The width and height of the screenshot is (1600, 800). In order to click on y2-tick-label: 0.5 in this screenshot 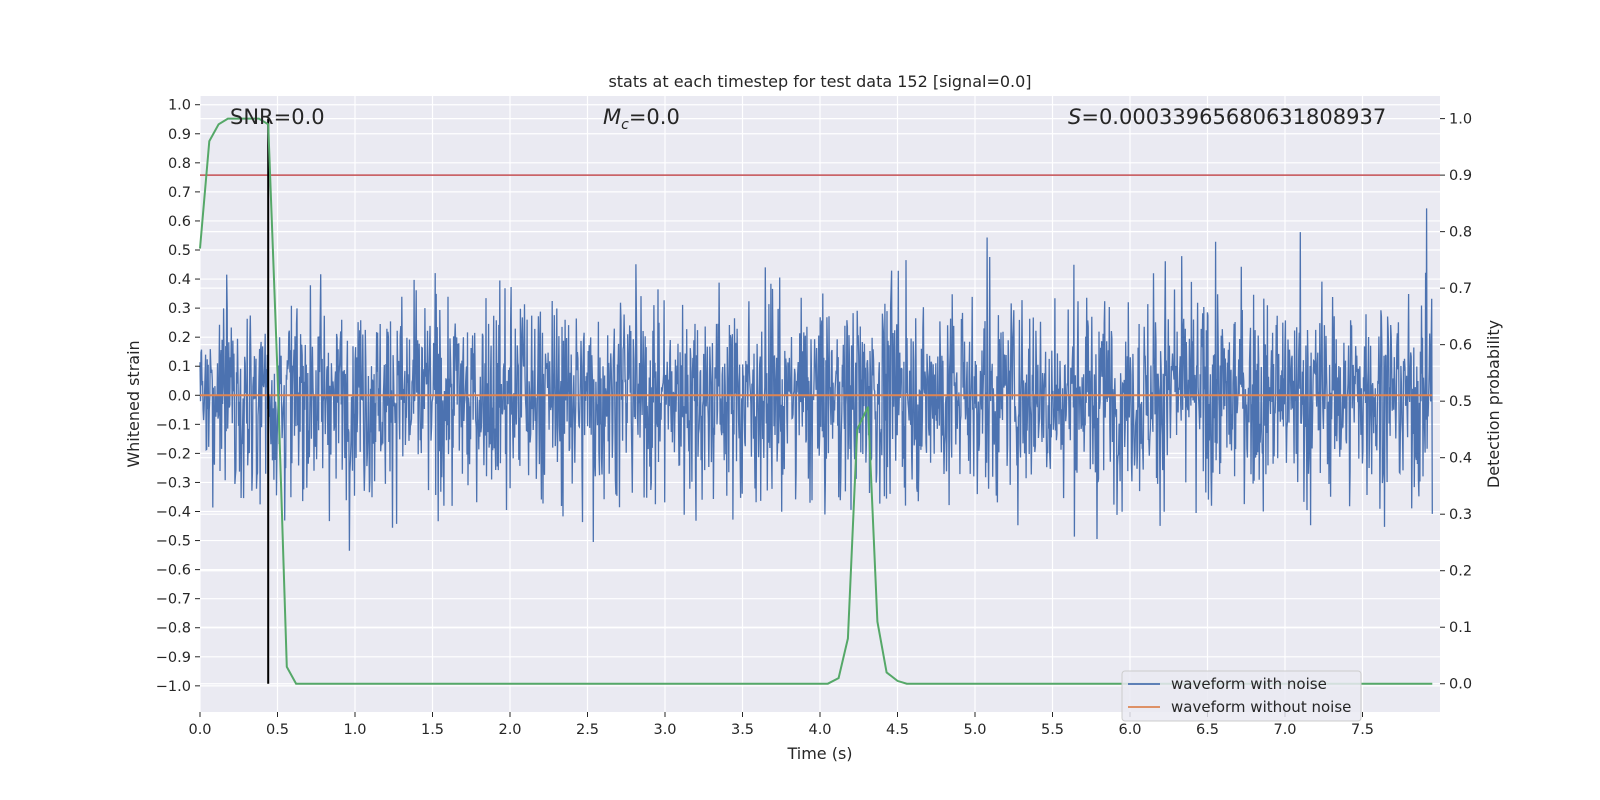, I will do `click(1460, 402)`.